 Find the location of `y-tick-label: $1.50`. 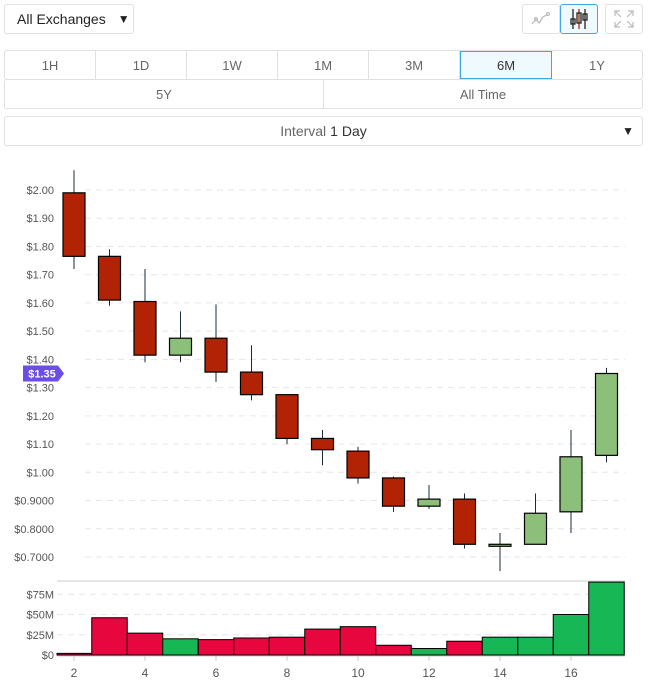

y-tick-label: $1.50 is located at coordinates (40, 332).